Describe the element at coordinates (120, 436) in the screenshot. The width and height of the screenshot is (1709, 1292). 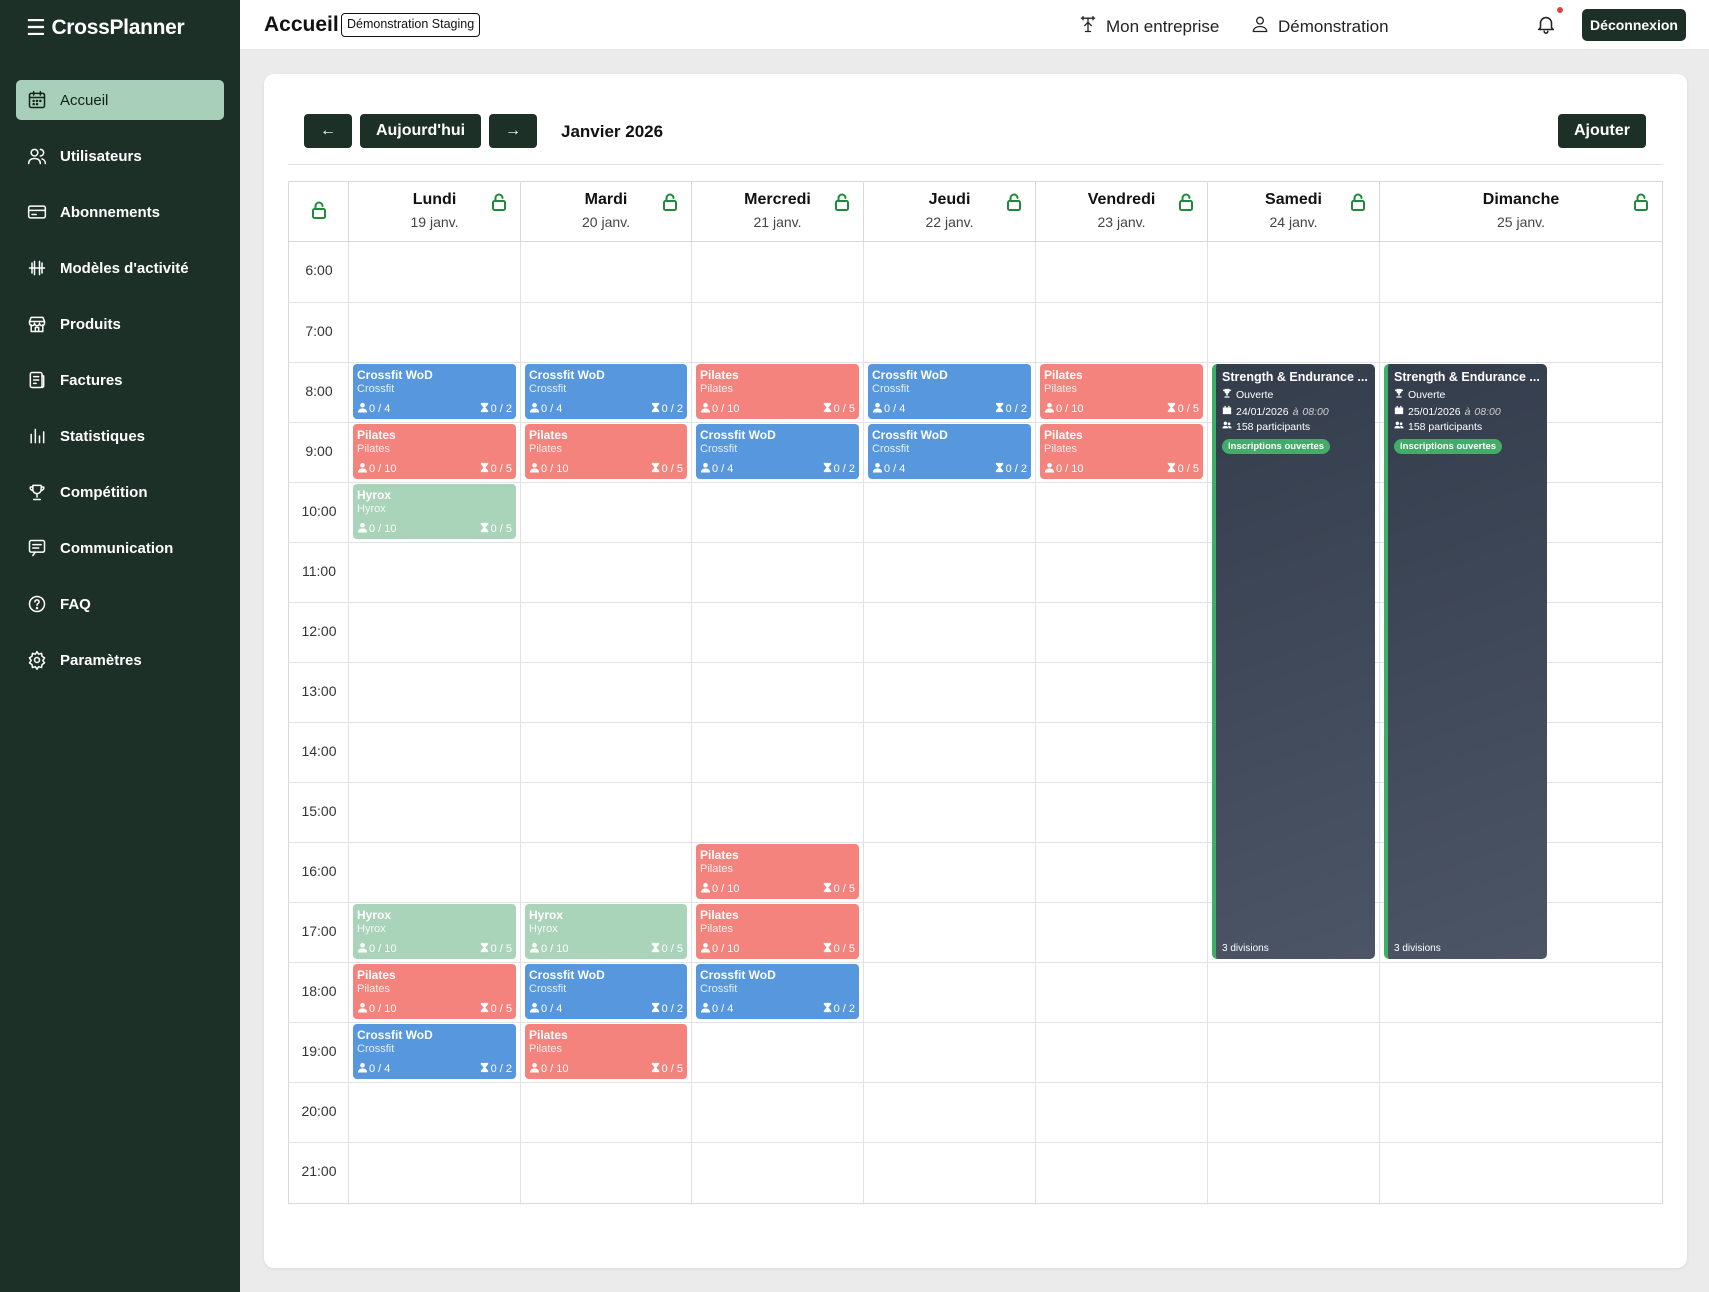
I see `sidebar-item-statistiques: Statistiques` at that location.